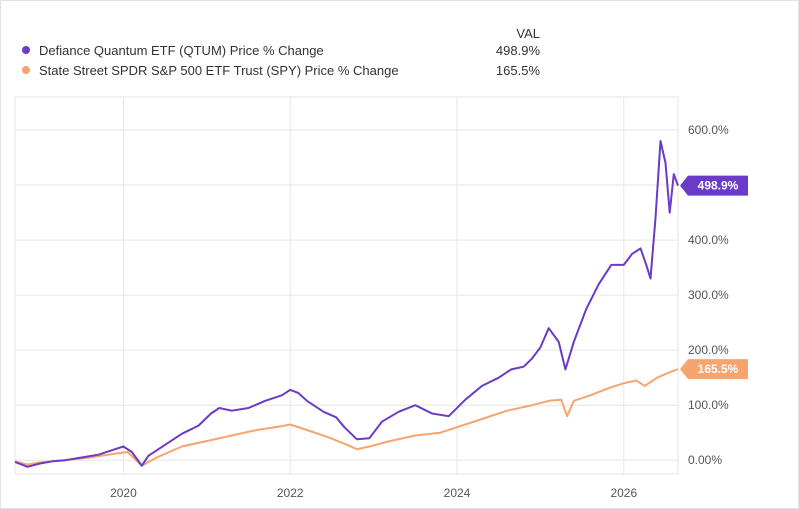 The image size is (799, 509). What do you see at coordinates (26, 70) in the screenshot?
I see `legend-marker-spy` at bounding box center [26, 70].